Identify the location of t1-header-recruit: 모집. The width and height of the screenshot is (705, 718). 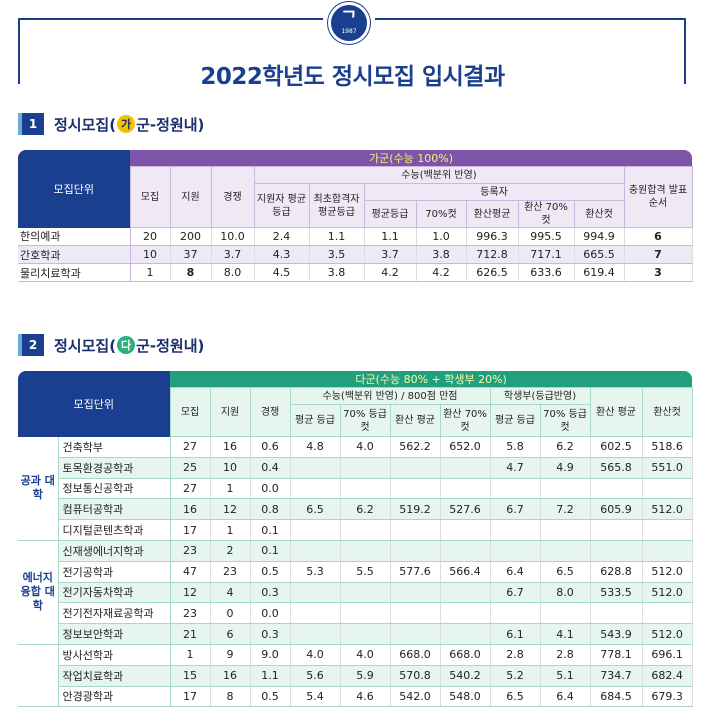
(150, 197).